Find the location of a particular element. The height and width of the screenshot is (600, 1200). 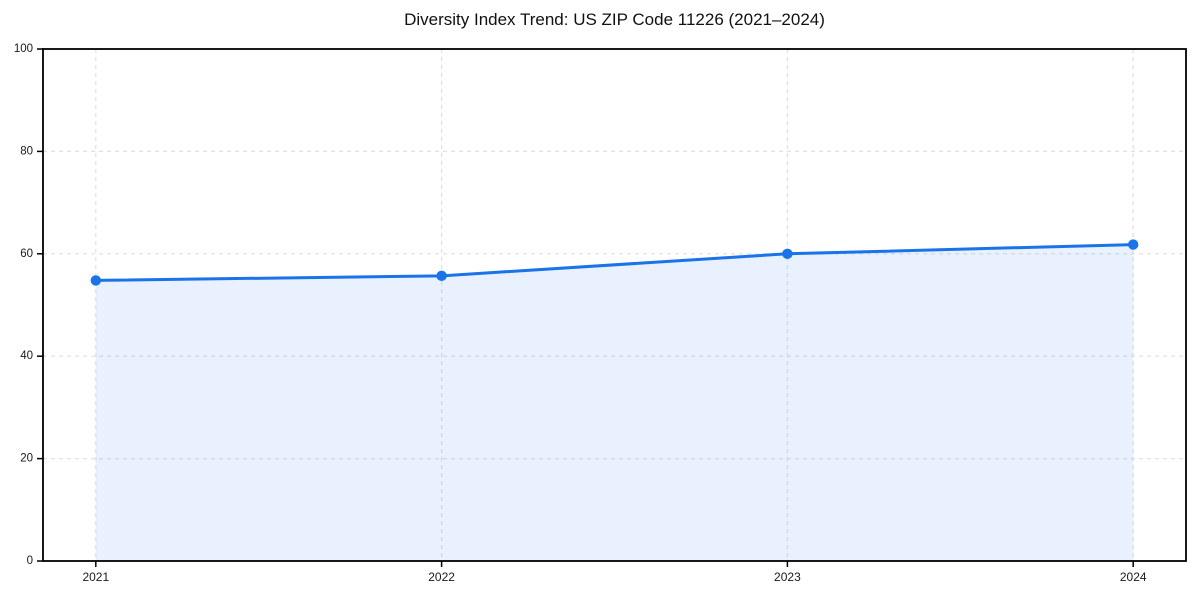

y-tick-label: 0 is located at coordinates (30, 561).